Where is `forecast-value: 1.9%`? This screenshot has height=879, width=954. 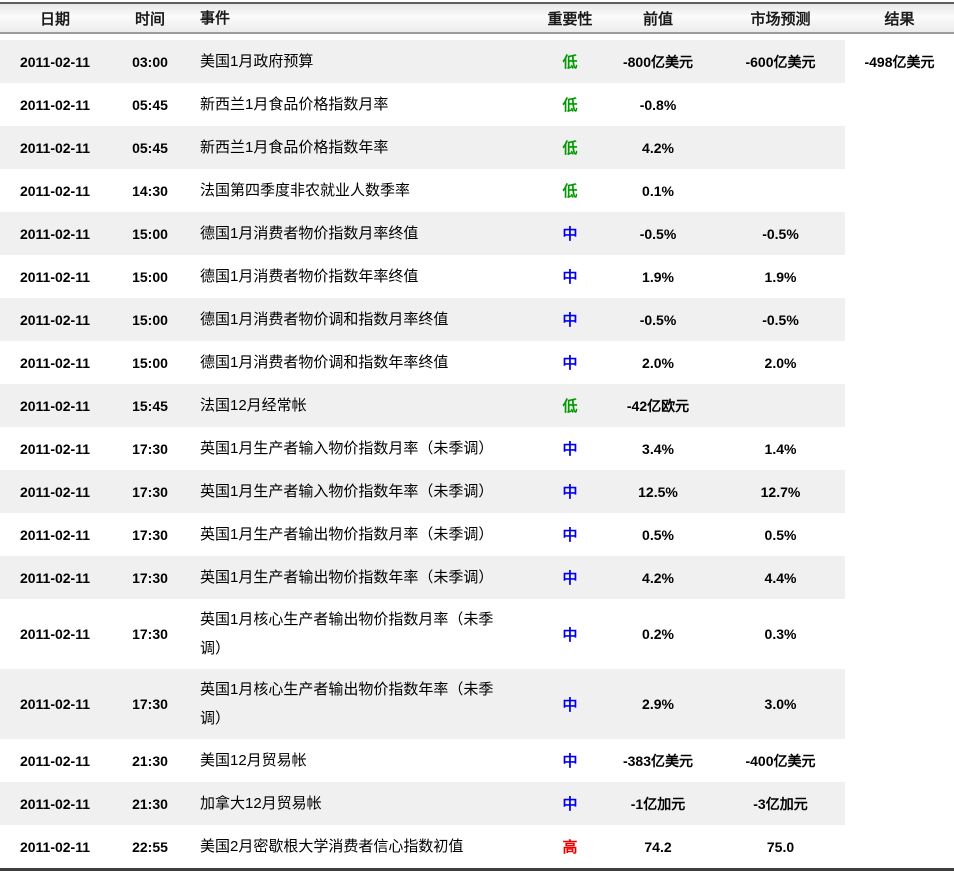
forecast-value: 1.9% is located at coordinates (780, 276).